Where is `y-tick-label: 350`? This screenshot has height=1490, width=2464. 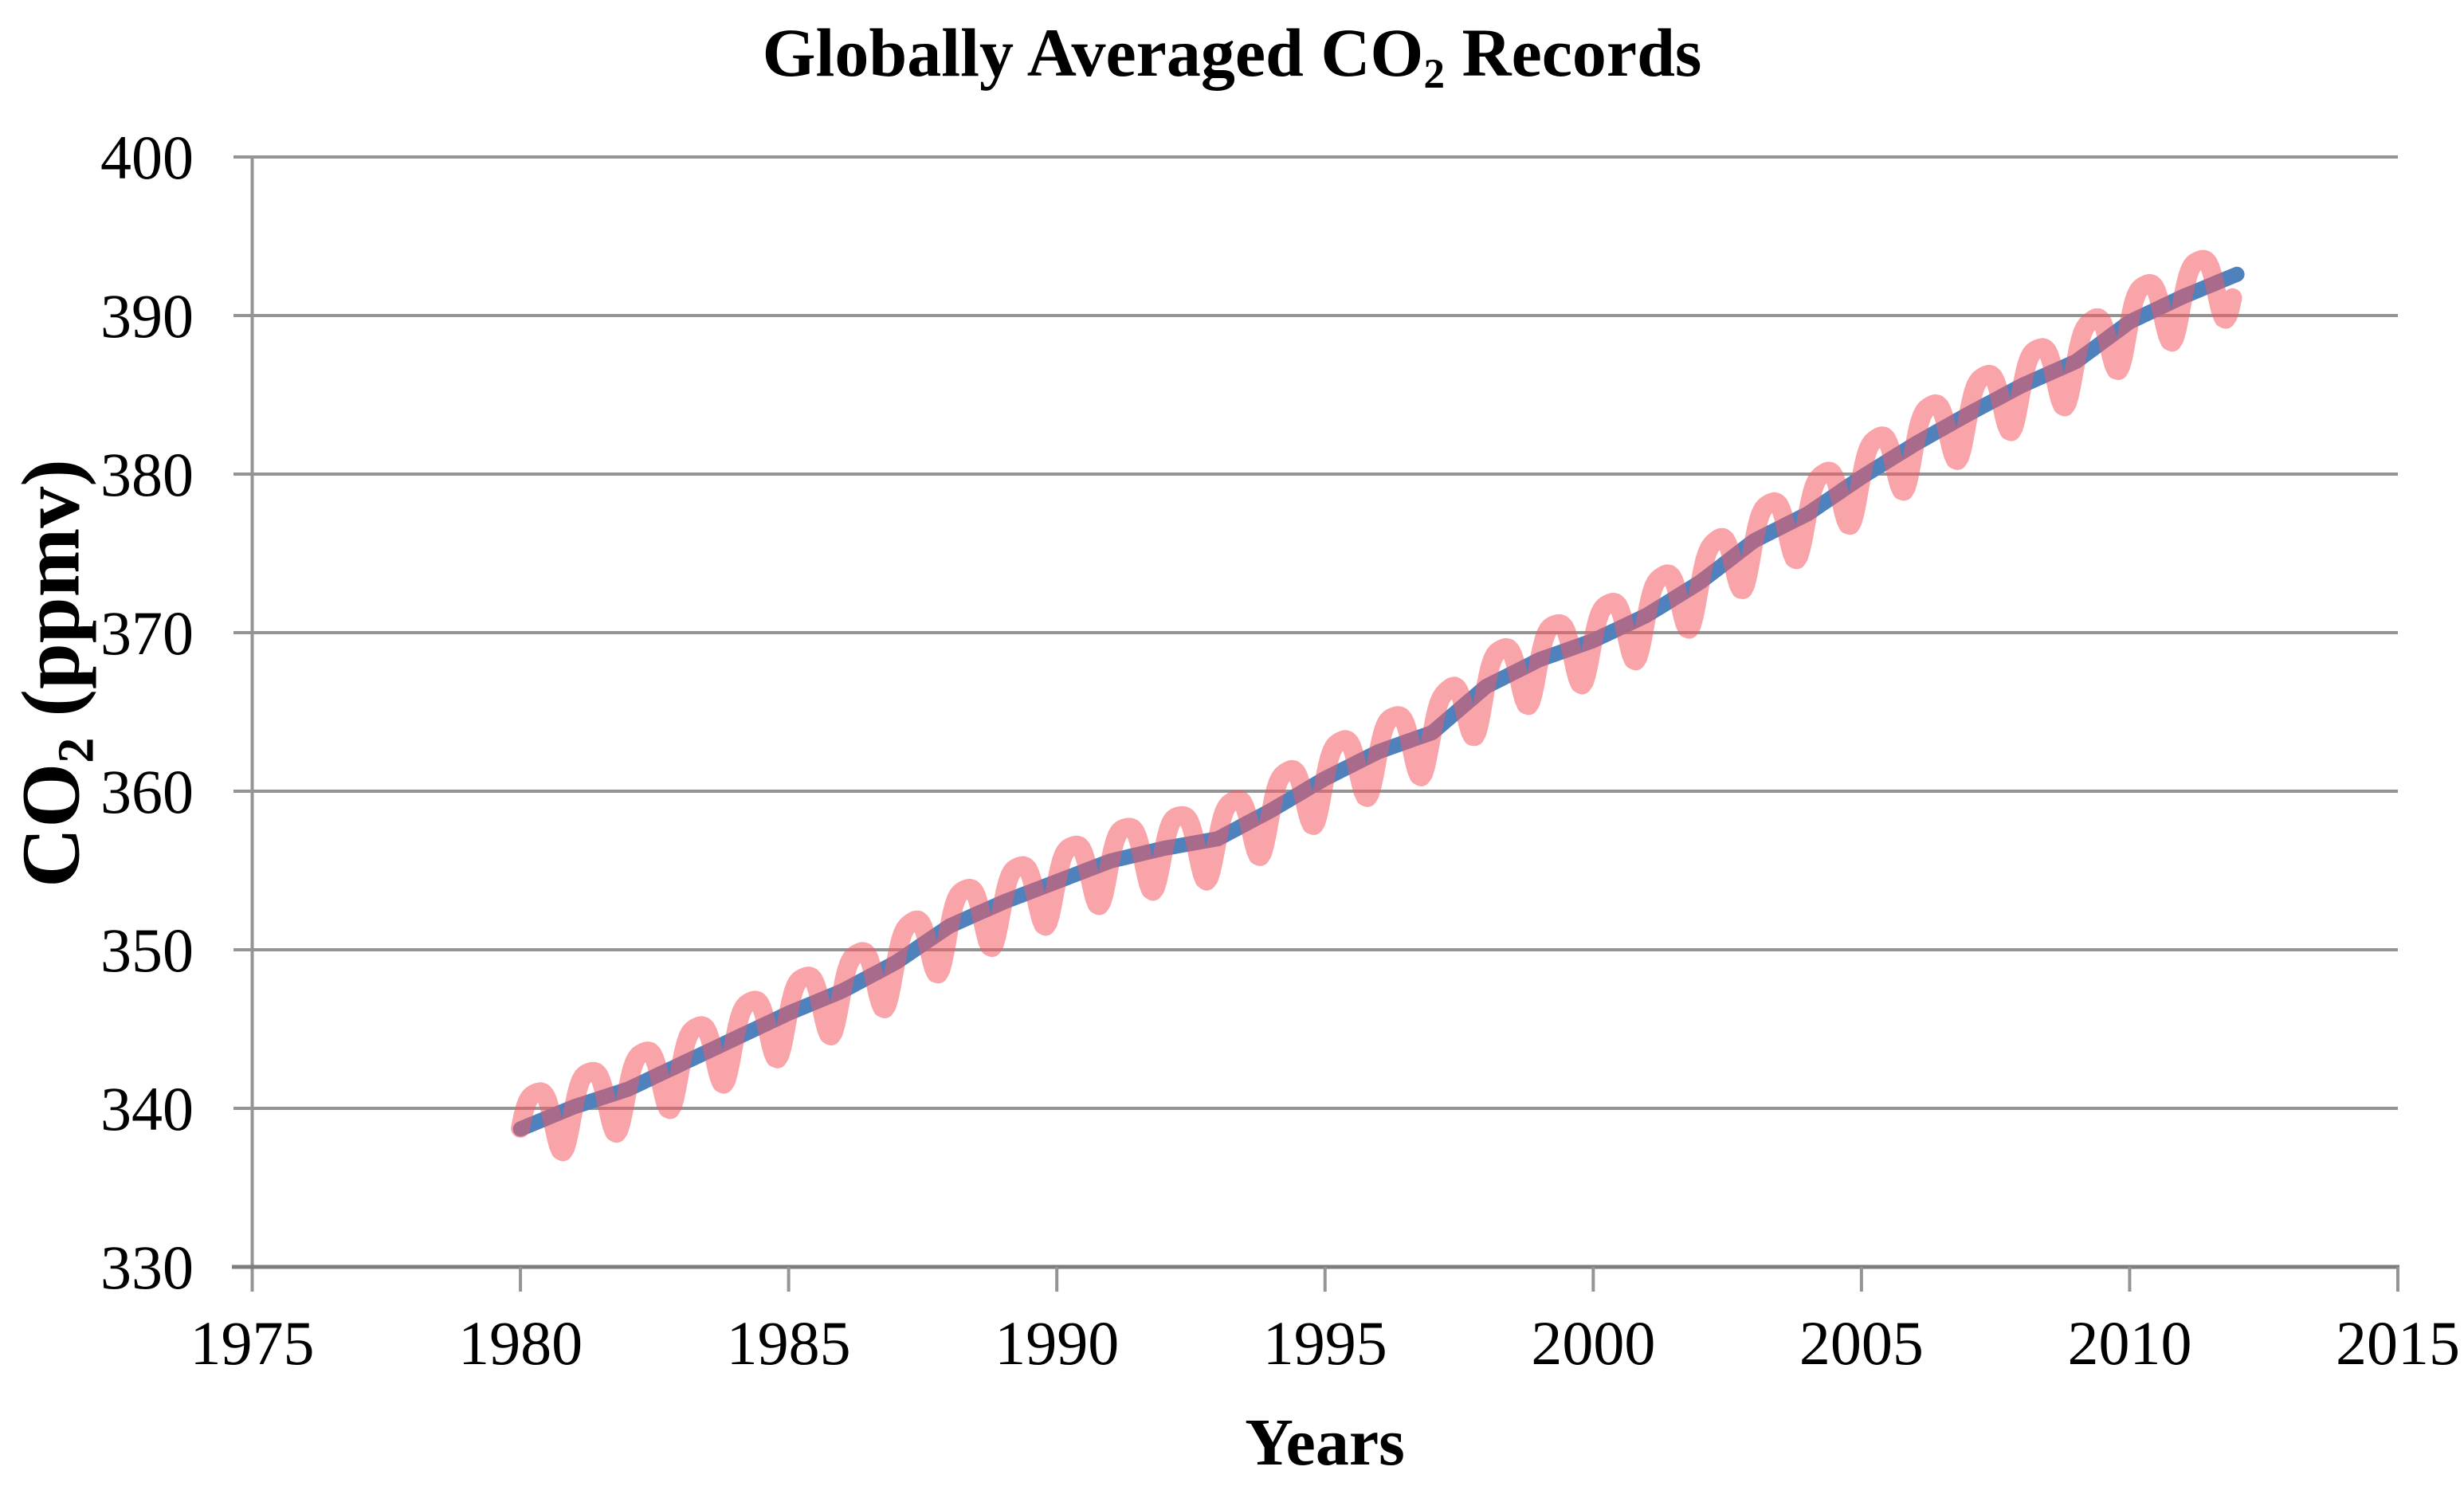
y-tick-label: 350 is located at coordinates (147, 950).